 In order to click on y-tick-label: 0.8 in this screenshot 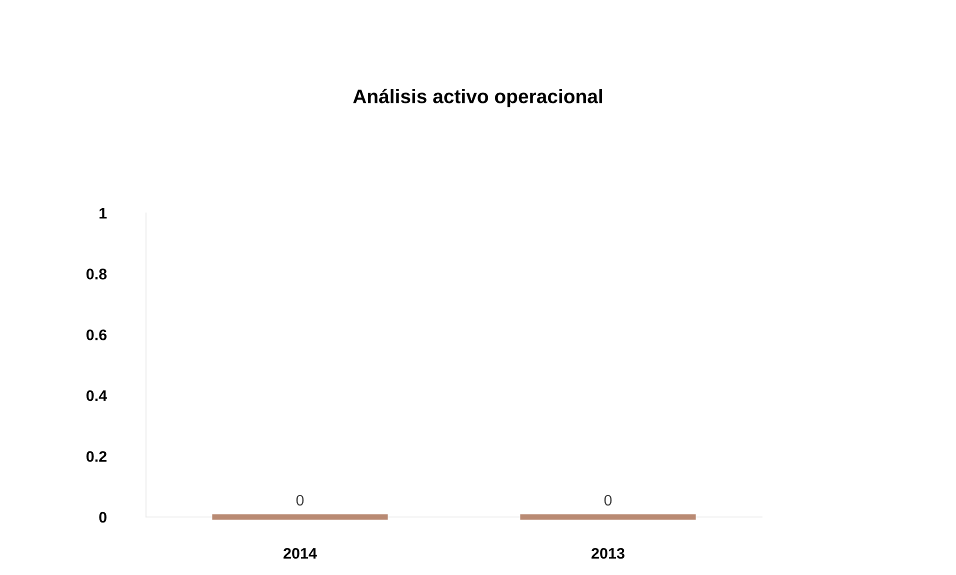, I will do `click(96, 274)`.